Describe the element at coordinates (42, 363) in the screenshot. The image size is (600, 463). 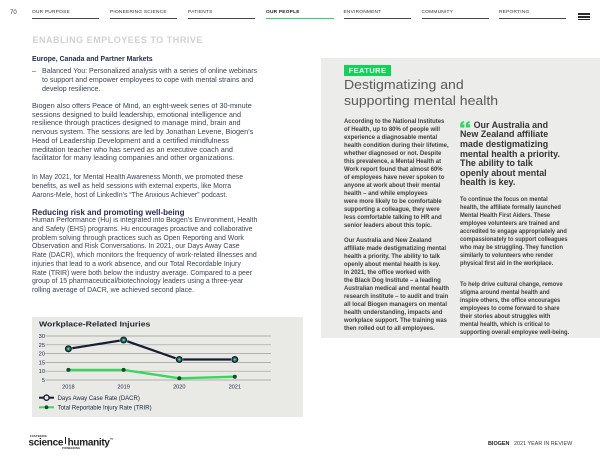
I see `svg-text: 15` at that location.